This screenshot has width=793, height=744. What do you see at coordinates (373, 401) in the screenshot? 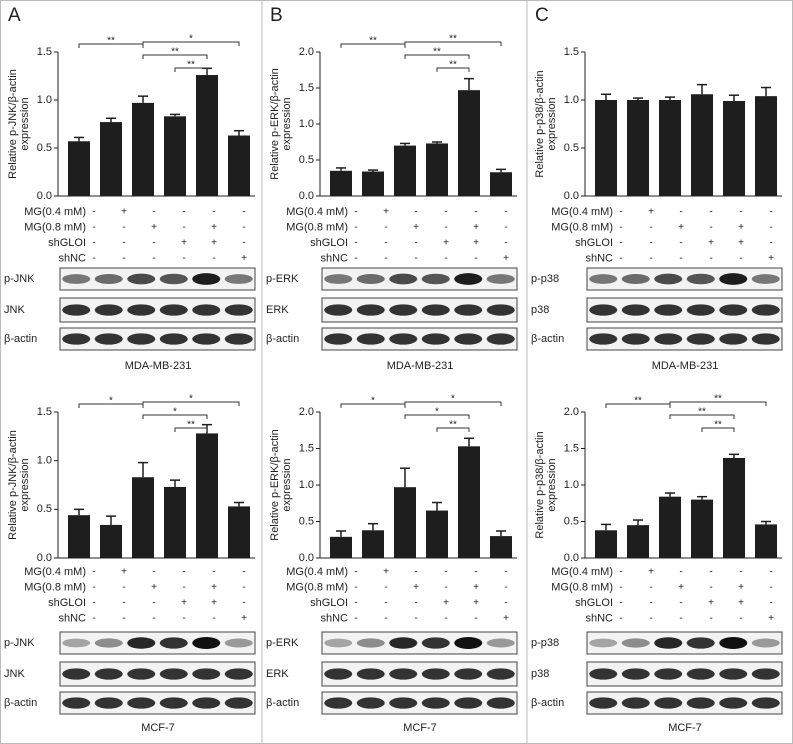
I see `significance-label: *` at bounding box center [373, 401].